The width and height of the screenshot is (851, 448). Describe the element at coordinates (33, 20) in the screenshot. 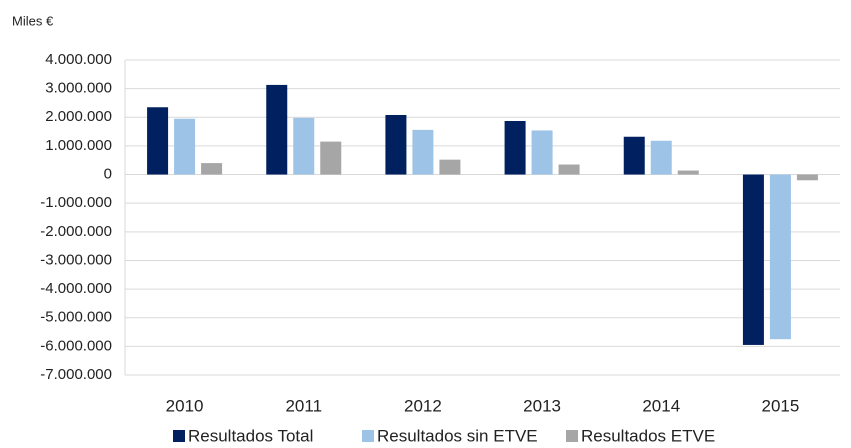

I see `y-axis-label: Miles €` at that location.